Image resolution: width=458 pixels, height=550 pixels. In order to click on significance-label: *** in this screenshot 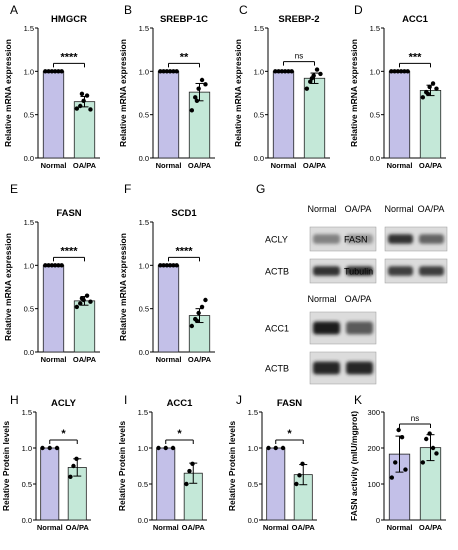, I will do `click(416, 57)`.